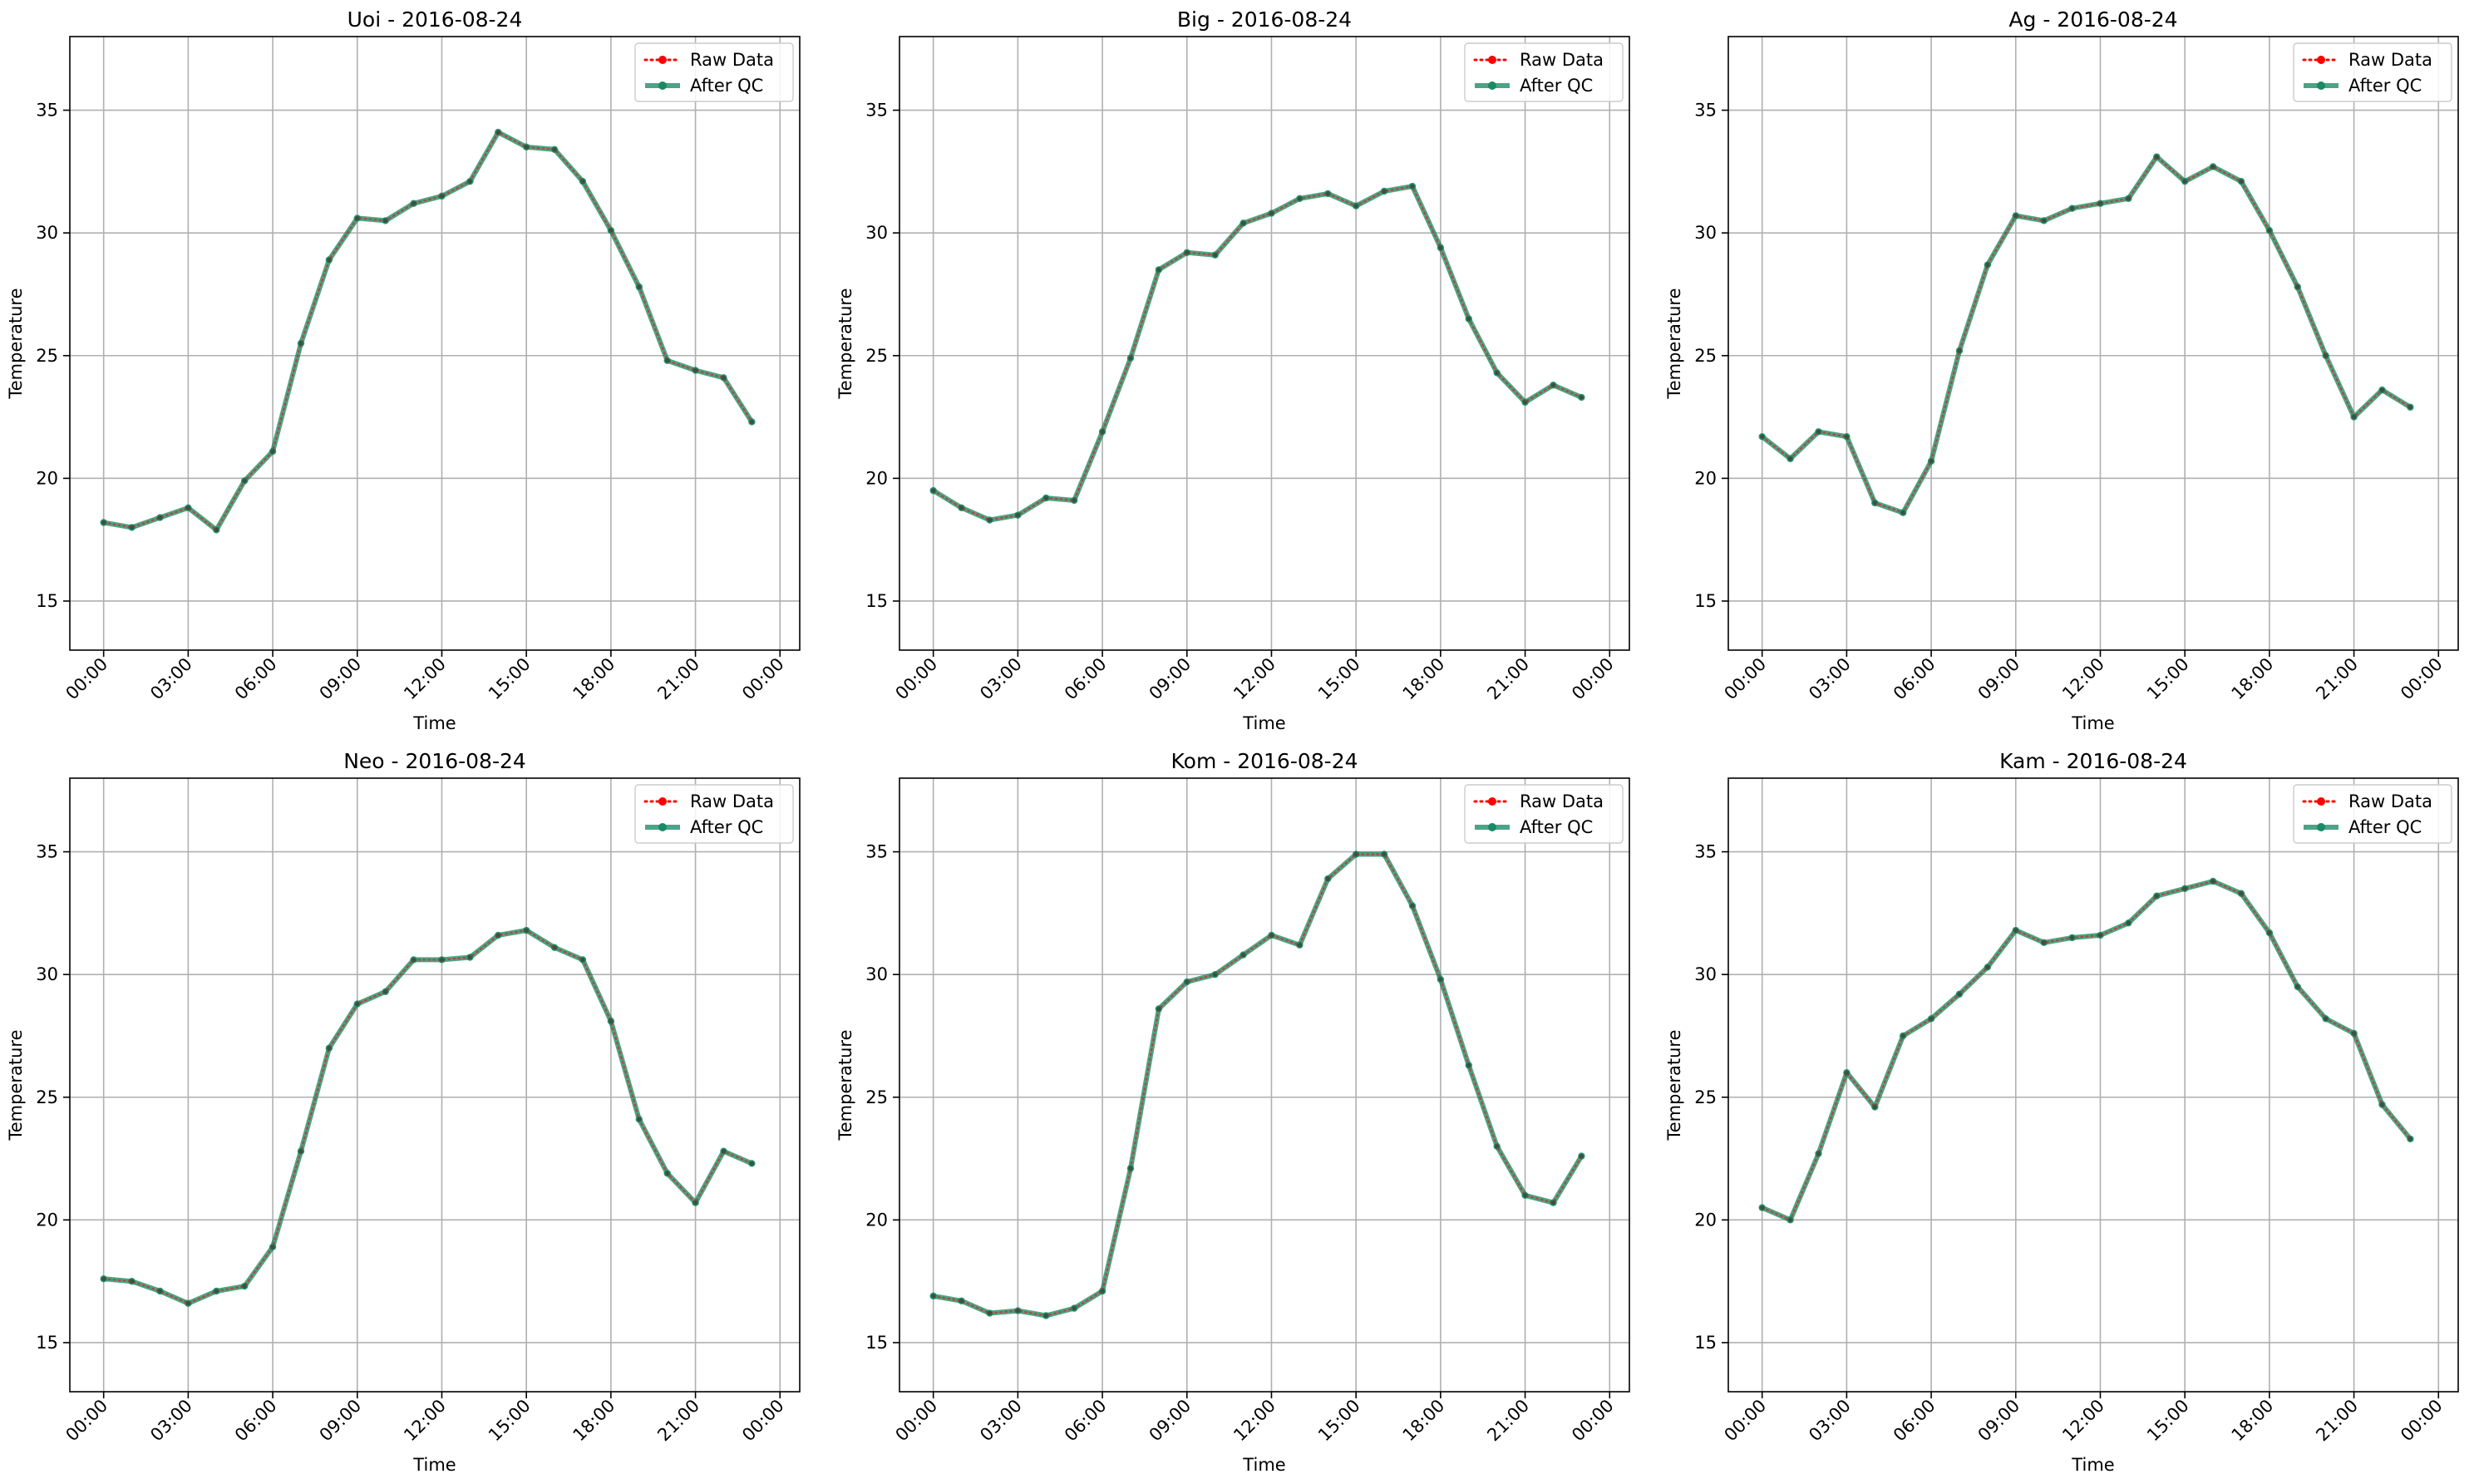 Image resolution: width=2479 pixels, height=1484 pixels. Describe the element at coordinates (16, 1085) in the screenshot. I see `y-axis-label: Temperature` at that location.